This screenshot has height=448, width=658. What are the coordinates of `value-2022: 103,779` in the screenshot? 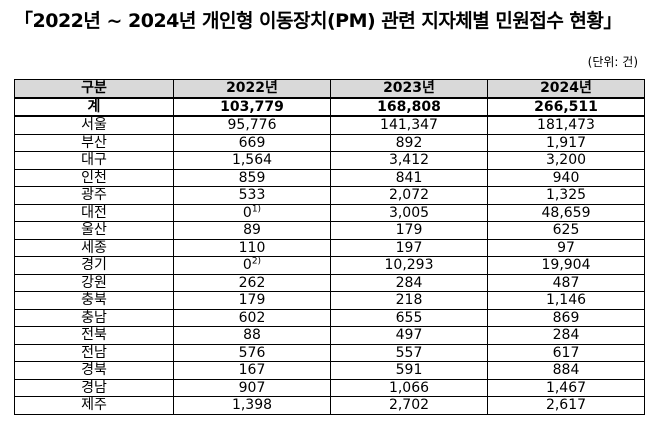 It's located at (252, 106).